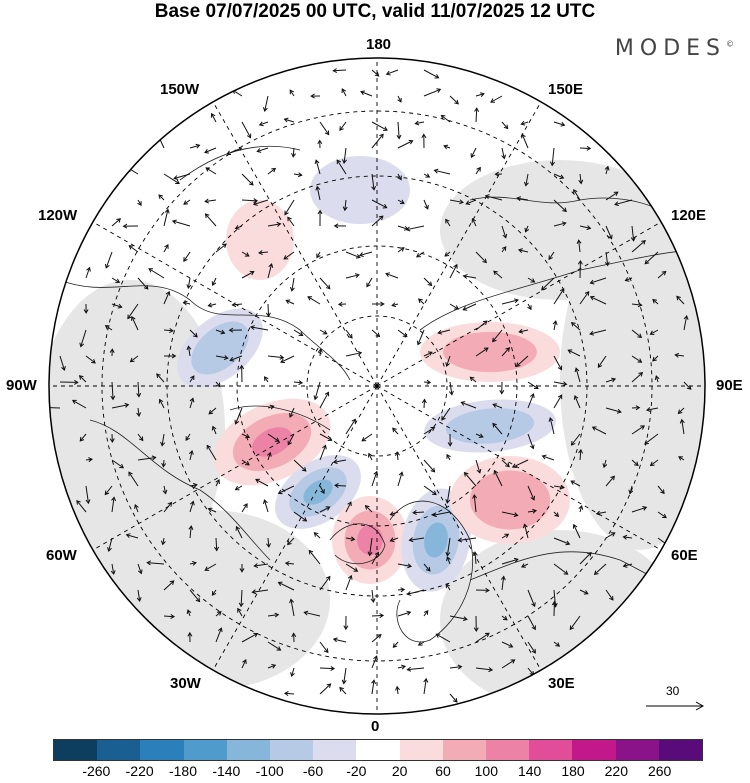 The image size is (750, 783). Describe the element at coordinates (399, 771) in the screenshot. I see `colorbar-tick-label: 20` at that location.